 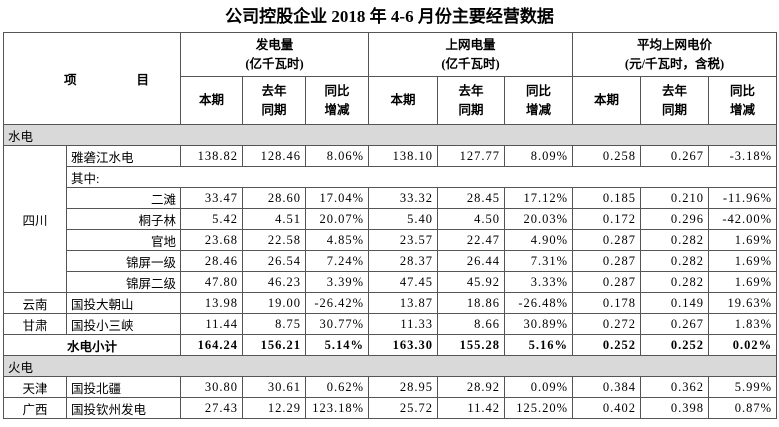 I want to click on child-name-cell: 桐子林, so click(x=123, y=219).